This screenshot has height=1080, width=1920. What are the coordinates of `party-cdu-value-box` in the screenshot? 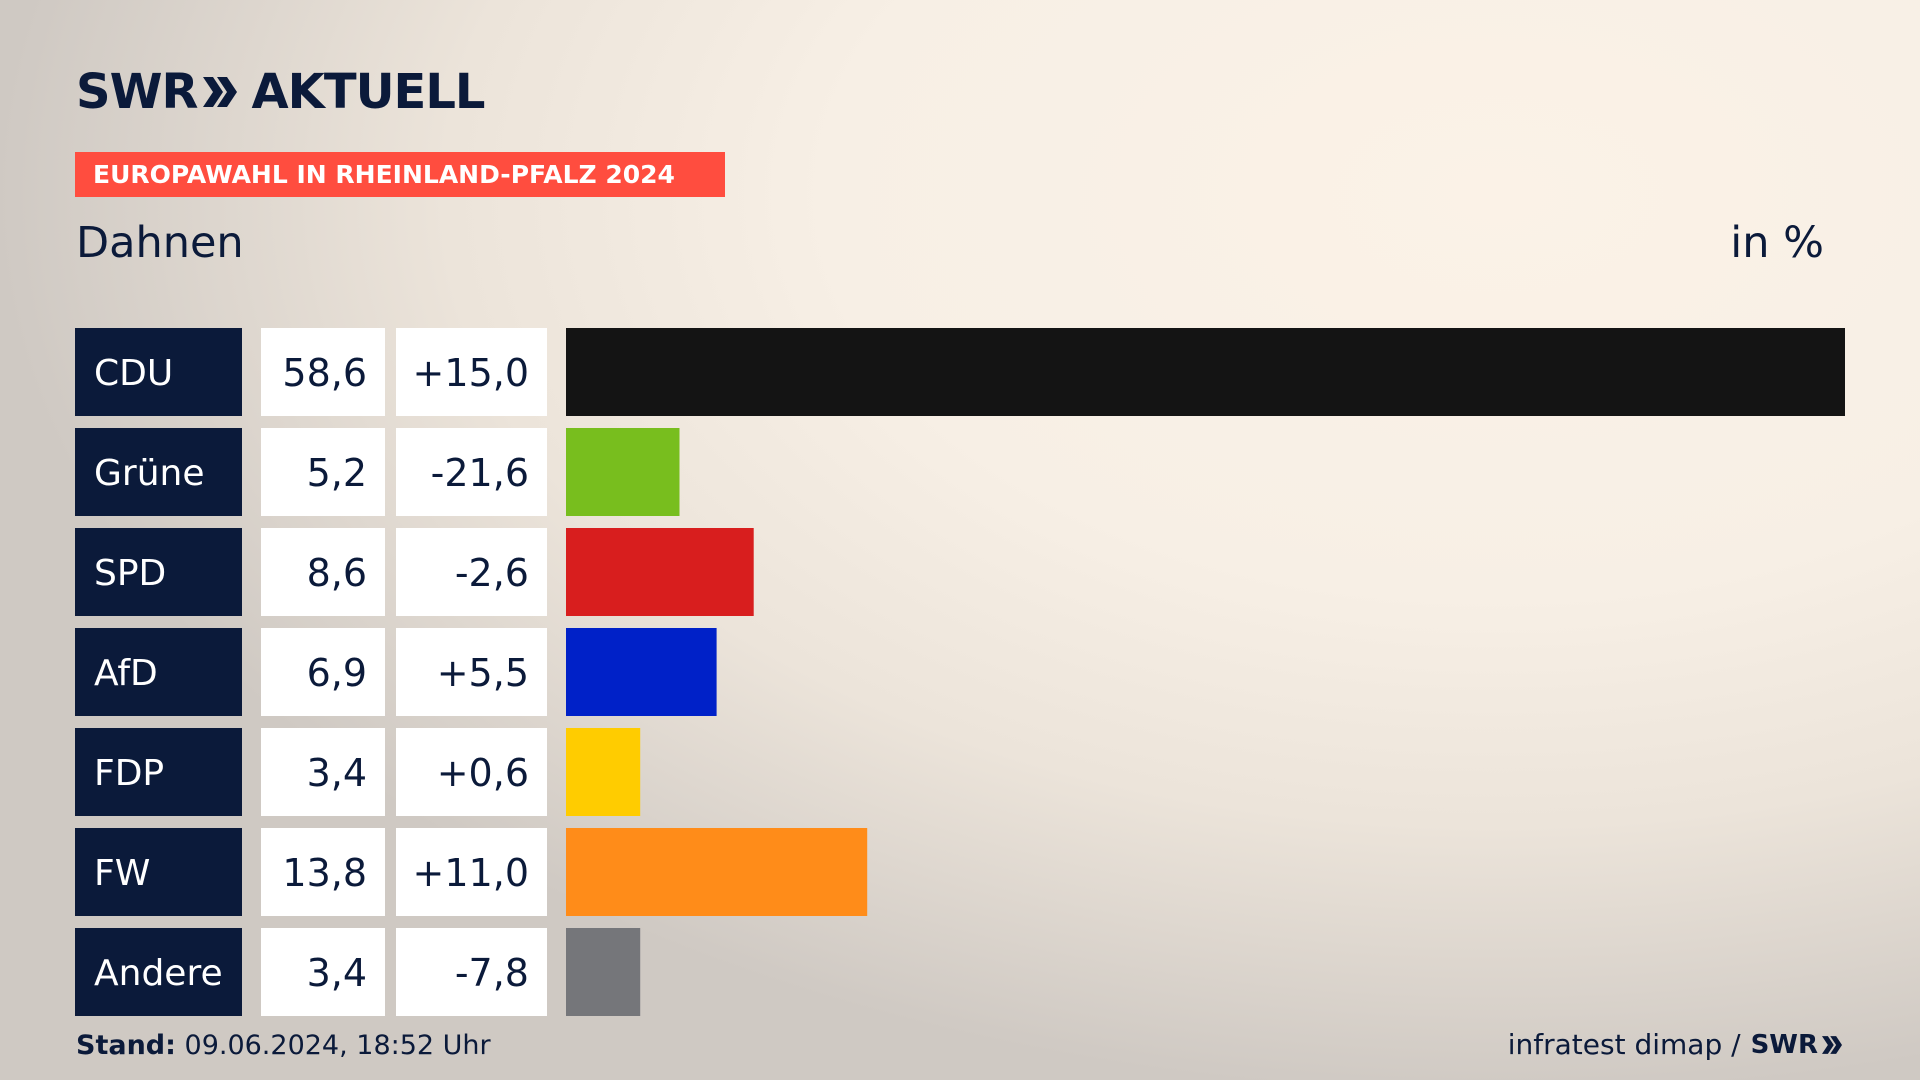 It's located at (323, 372).